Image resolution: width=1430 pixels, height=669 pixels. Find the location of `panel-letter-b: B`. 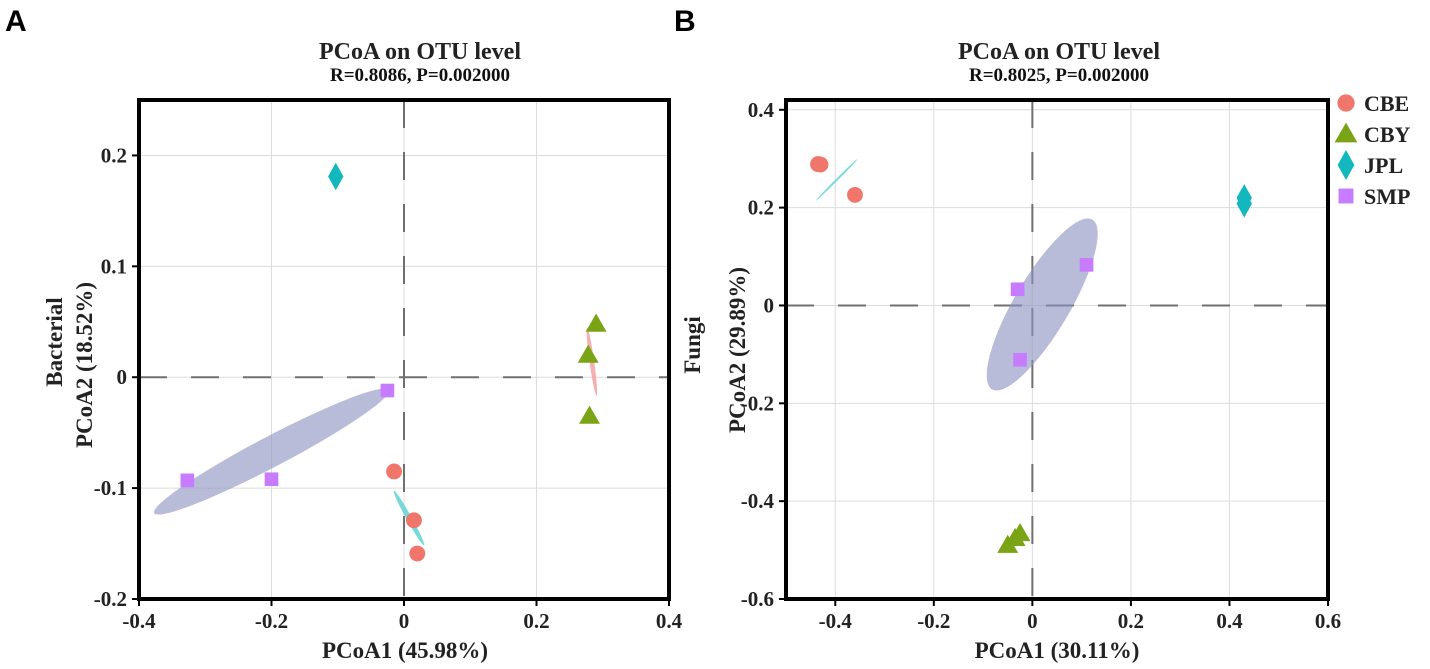

panel-letter-b: B is located at coordinates (685, 21).